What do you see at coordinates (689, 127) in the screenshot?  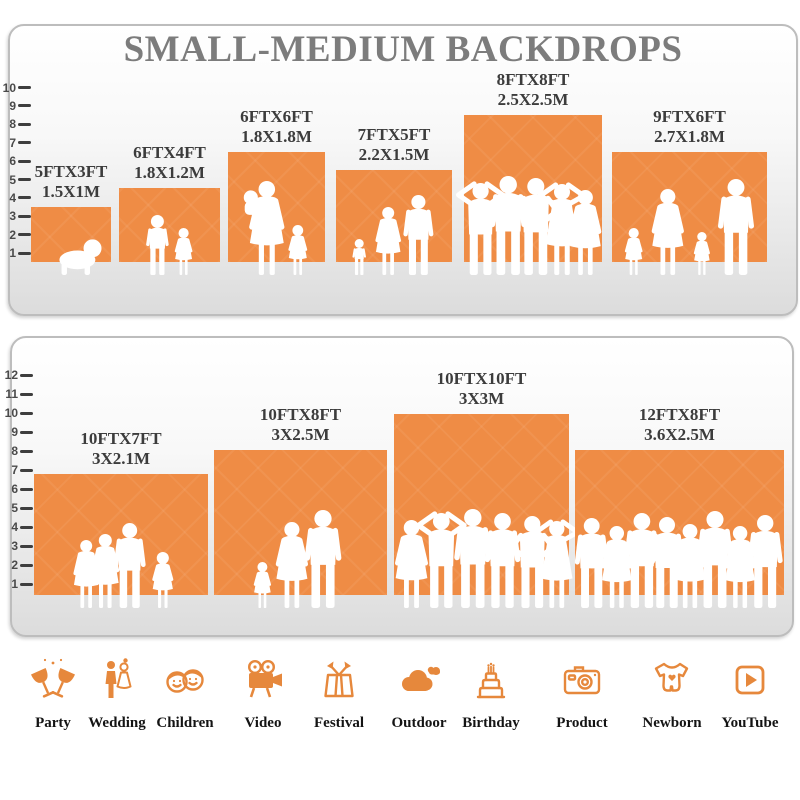 I see `backdrop-size-label: 9FTX6FT 2.7X1.8M` at bounding box center [689, 127].